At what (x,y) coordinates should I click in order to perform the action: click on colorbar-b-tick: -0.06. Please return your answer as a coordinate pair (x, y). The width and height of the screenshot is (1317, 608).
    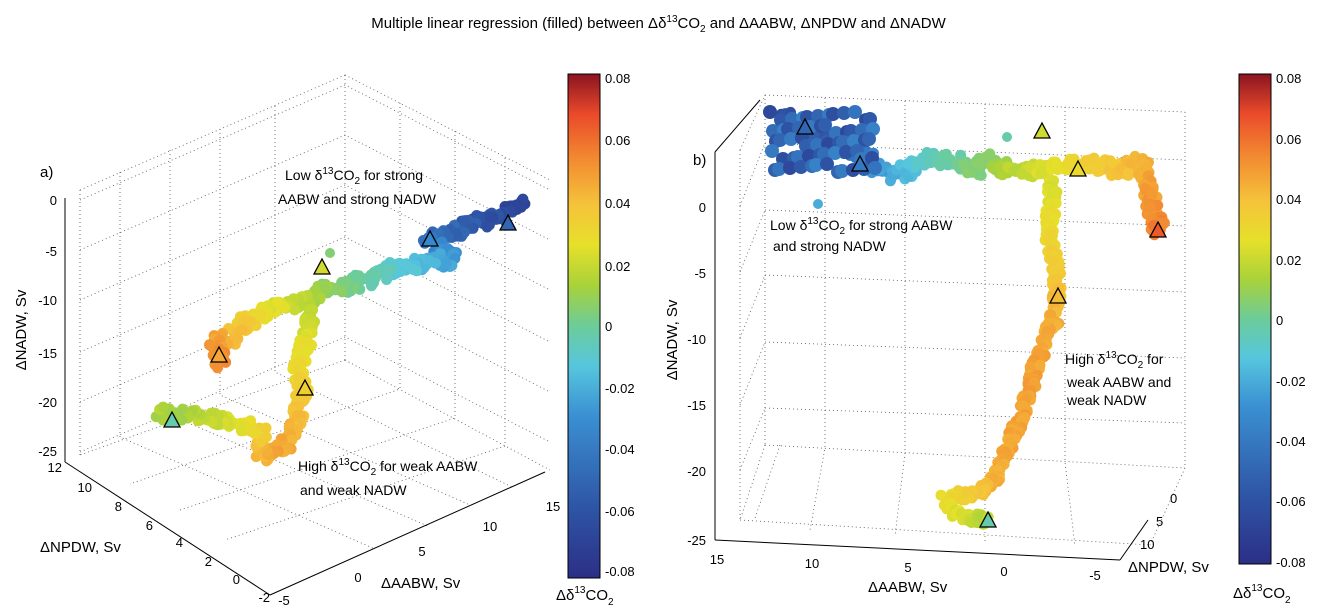
    Looking at the image, I should click on (1291, 501).